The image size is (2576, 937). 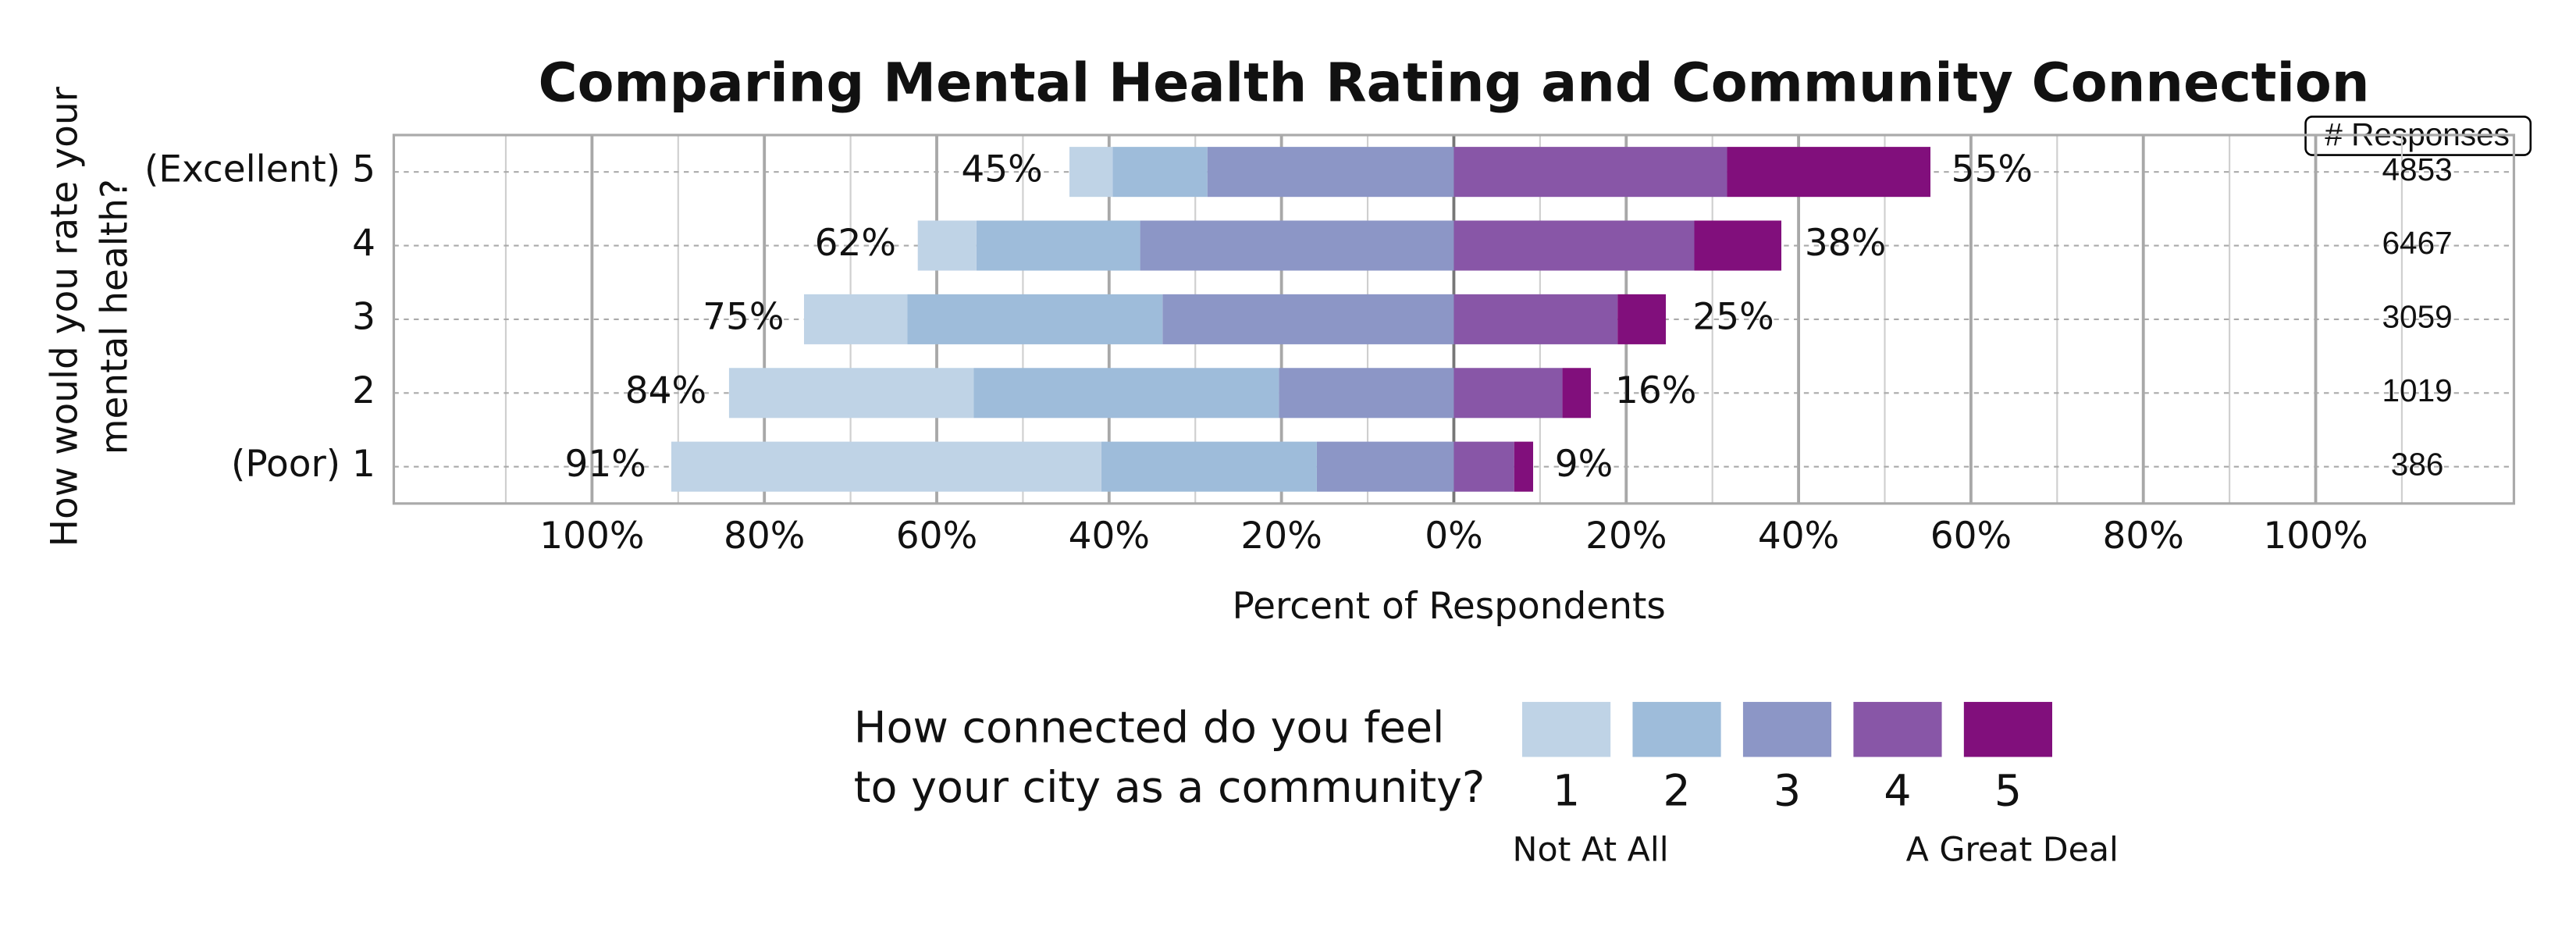 I want to click on right-total-label: 38%, so click(x=1845, y=243).